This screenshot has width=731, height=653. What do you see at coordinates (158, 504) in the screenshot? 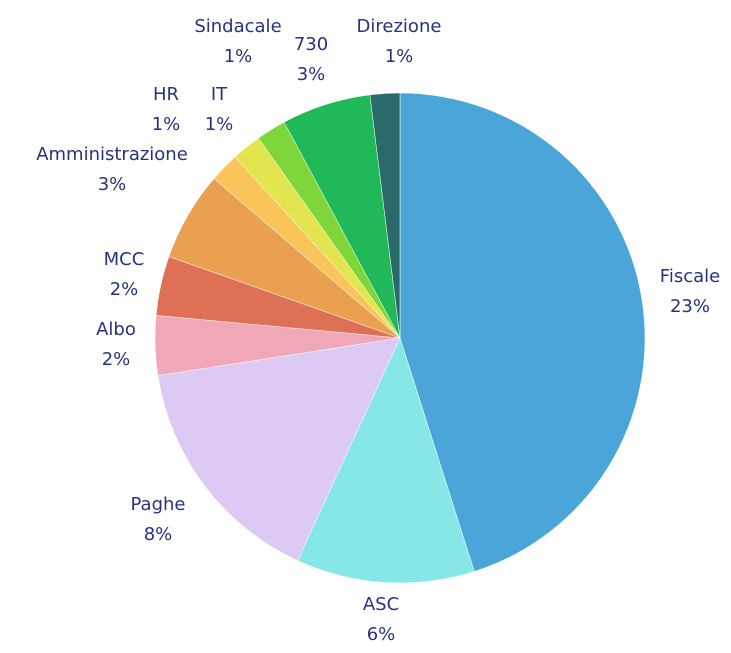
I see `slice-label: Paghe` at bounding box center [158, 504].